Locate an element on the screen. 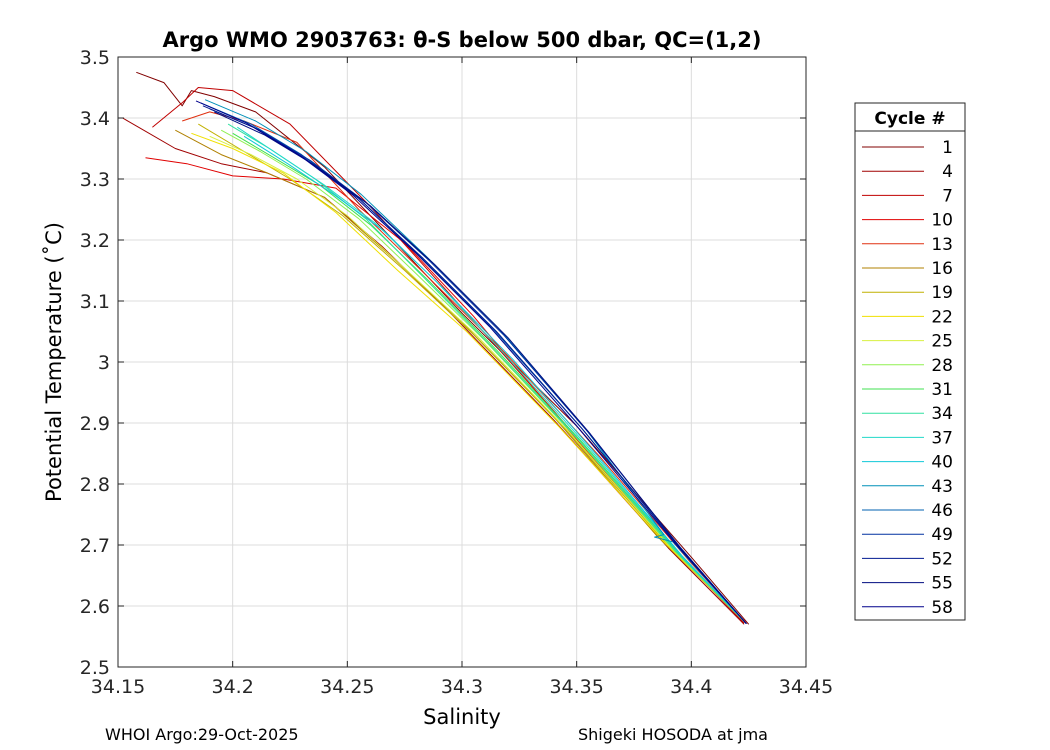  legend-label-31: 31 is located at coordinates (942, 390).